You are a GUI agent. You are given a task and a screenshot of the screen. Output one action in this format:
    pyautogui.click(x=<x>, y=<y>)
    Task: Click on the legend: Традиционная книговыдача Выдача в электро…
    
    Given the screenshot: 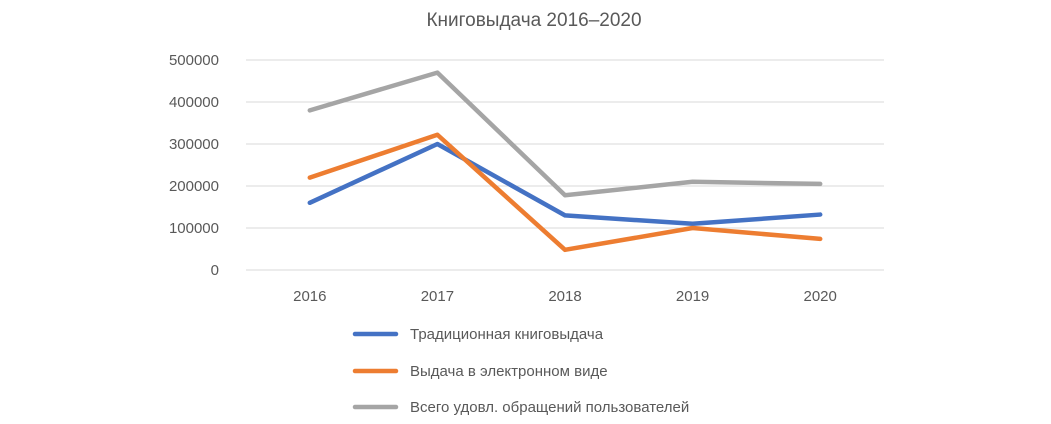 What is the action you would take?
    pyautogui.click(x=520, y=371)
    